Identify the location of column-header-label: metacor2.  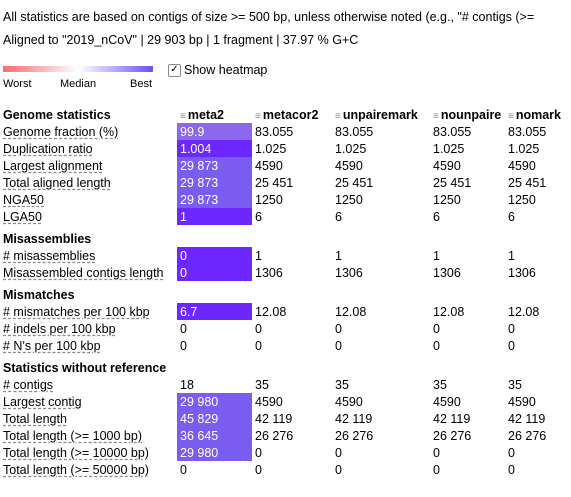
(290, 114).